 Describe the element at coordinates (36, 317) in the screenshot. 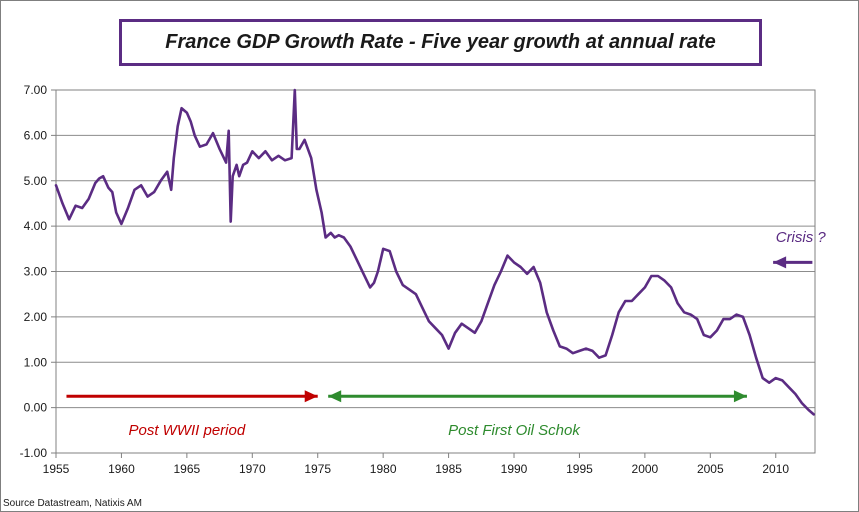

I see `y-tick-label: 2.00` at that location.